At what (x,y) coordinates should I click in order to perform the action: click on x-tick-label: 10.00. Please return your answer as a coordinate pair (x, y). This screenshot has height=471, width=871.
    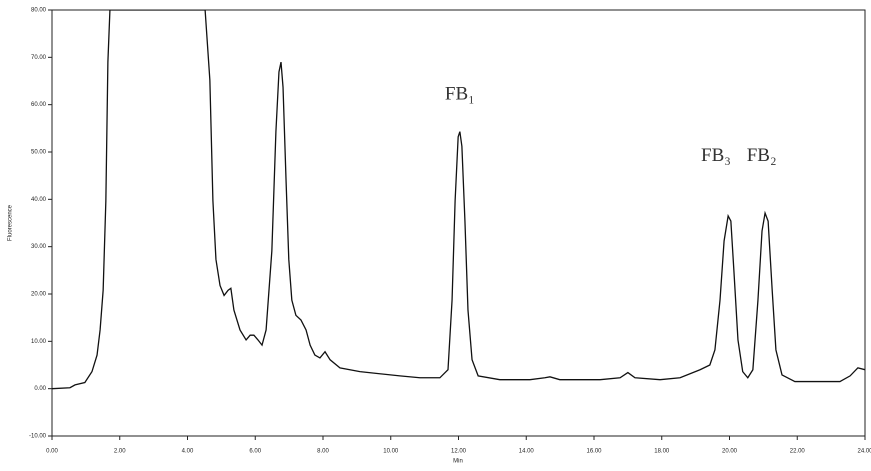
    Looking at the image, I should click on (391, 452).